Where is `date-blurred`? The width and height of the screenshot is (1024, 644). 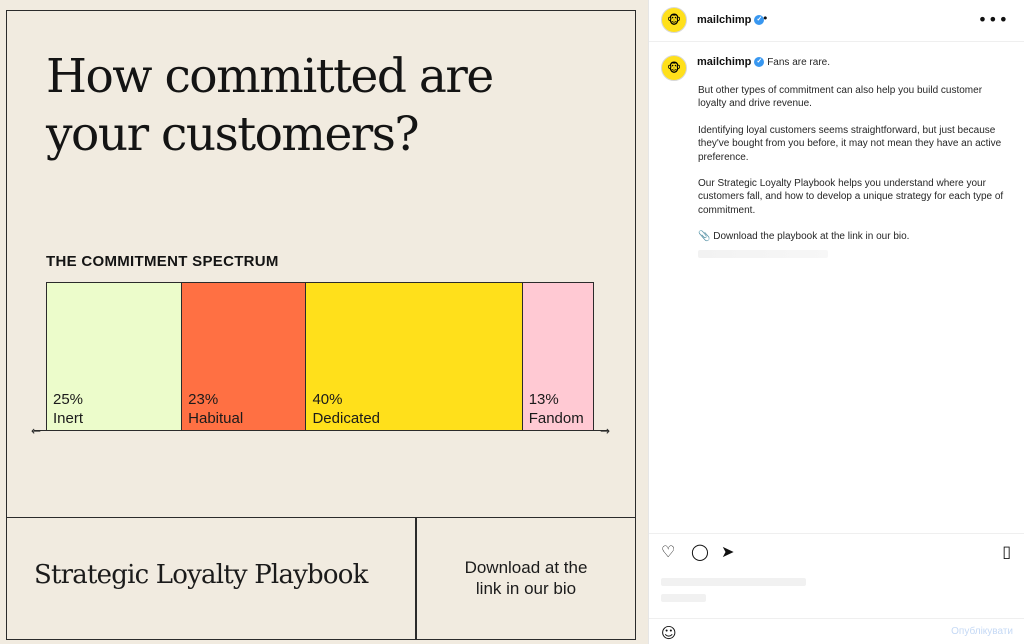
date-blurred is located at coordinates (683, 598).